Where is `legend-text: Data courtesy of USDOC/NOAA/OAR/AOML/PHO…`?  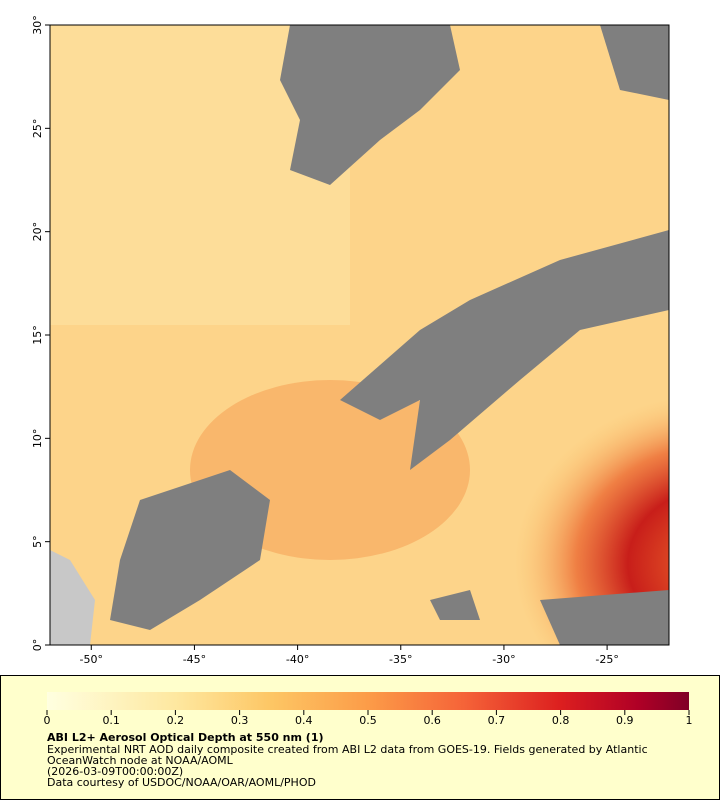 legend-text: Data courtesy of USDOC/NOAA/OAR/AOML/PHO… is located at coordinates (181, 782).